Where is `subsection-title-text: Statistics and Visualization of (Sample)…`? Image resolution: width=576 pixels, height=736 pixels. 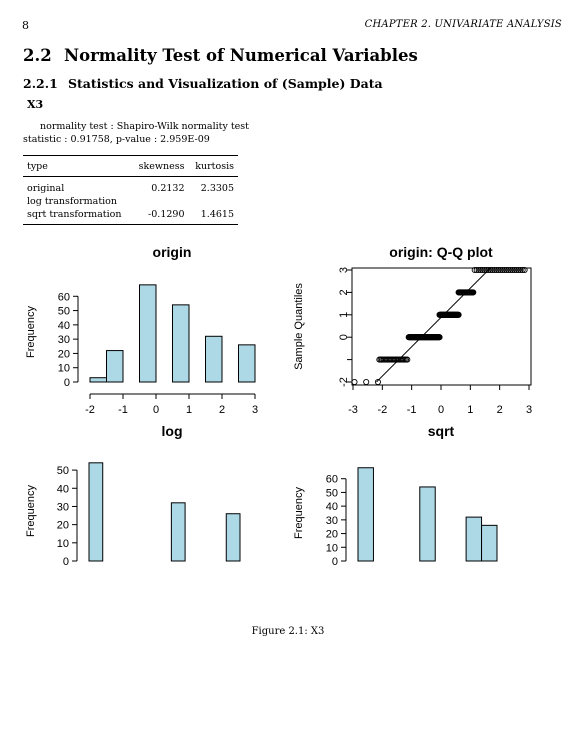 subsection-title-text: Statistics and Visualization of (Sample)… is located at coordinates (225, 83).